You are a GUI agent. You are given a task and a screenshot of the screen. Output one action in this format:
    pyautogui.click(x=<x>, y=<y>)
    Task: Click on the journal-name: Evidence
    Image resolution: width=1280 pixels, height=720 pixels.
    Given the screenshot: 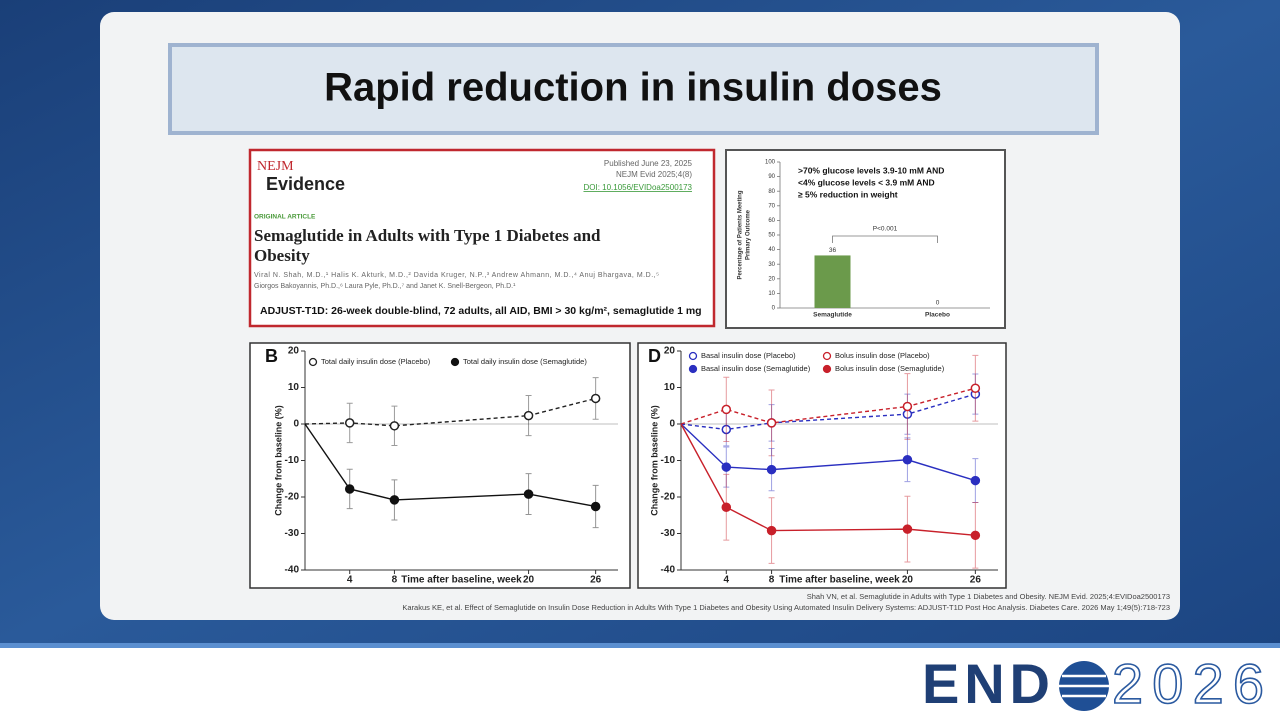 What is the action you would take?
    pyautogui.click(x=305, y=184)
    